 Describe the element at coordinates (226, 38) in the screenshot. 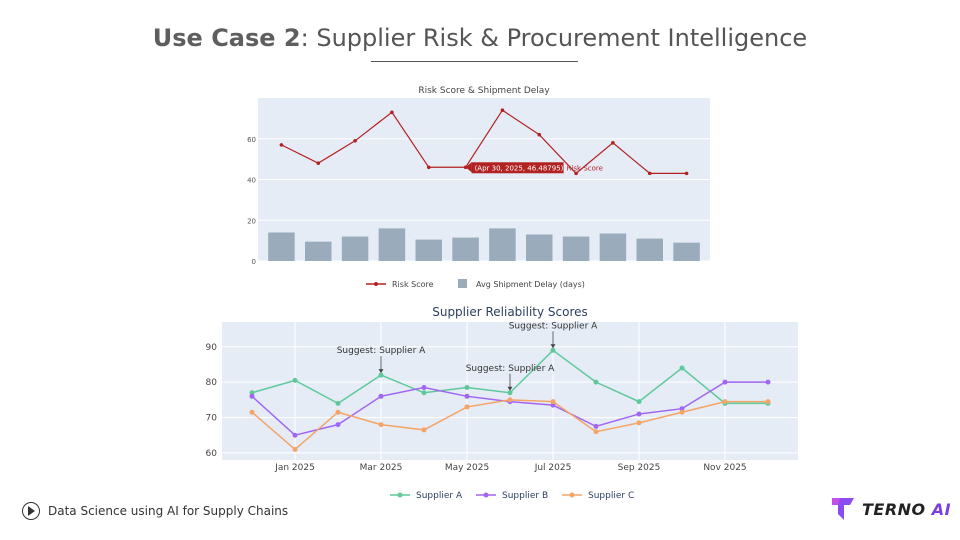

I see `slide-title-bold: Use Case 2` at that location.